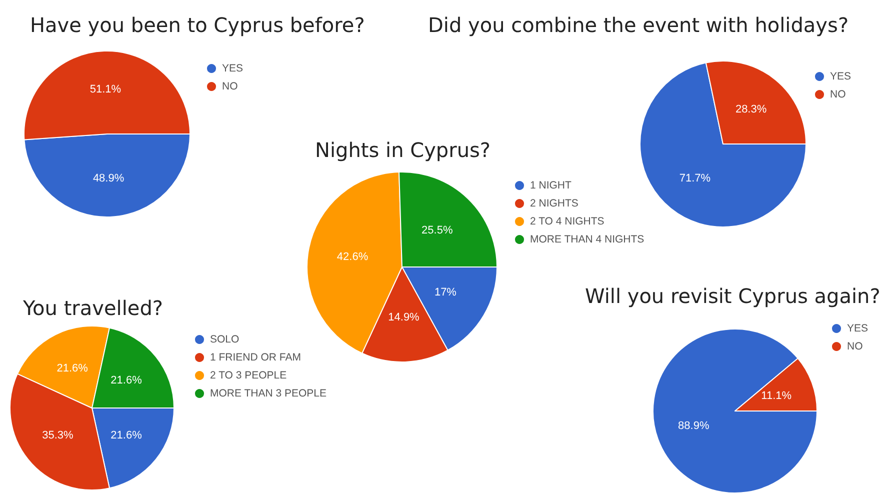 The width and height of the screenshot is (896, 496). Describe the element at coordinates (445, 292) in the screenshot. I see `data-label: 17%` at that location.